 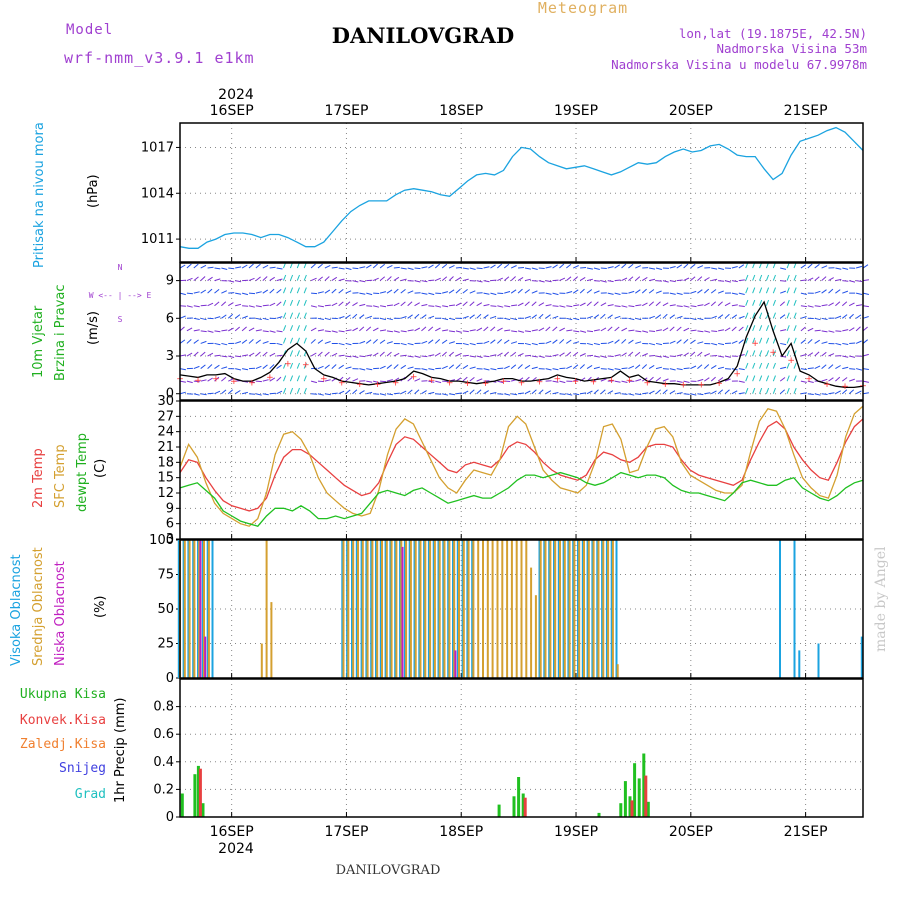 I want to click on bottom-day-label: 17SEP, so click(x=346, y=832).